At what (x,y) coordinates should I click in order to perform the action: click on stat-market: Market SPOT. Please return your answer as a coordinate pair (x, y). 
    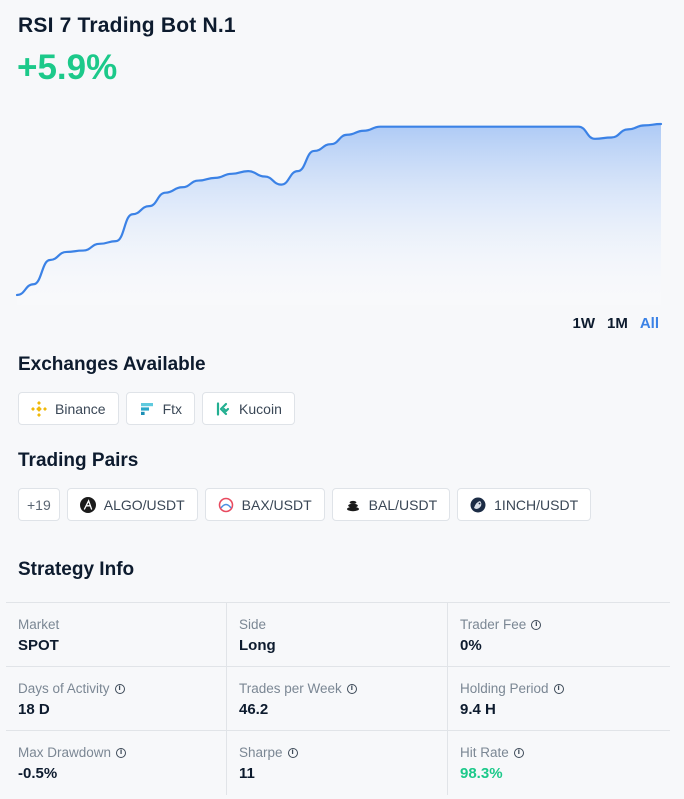
    Looking at the image, I should click on (116, 634).